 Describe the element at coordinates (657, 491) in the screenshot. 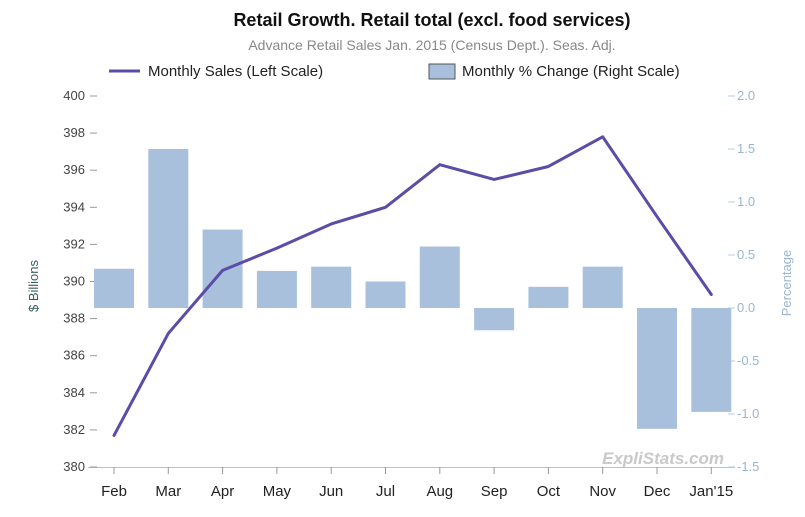

I see `x-tick-label: Dec` at that location.